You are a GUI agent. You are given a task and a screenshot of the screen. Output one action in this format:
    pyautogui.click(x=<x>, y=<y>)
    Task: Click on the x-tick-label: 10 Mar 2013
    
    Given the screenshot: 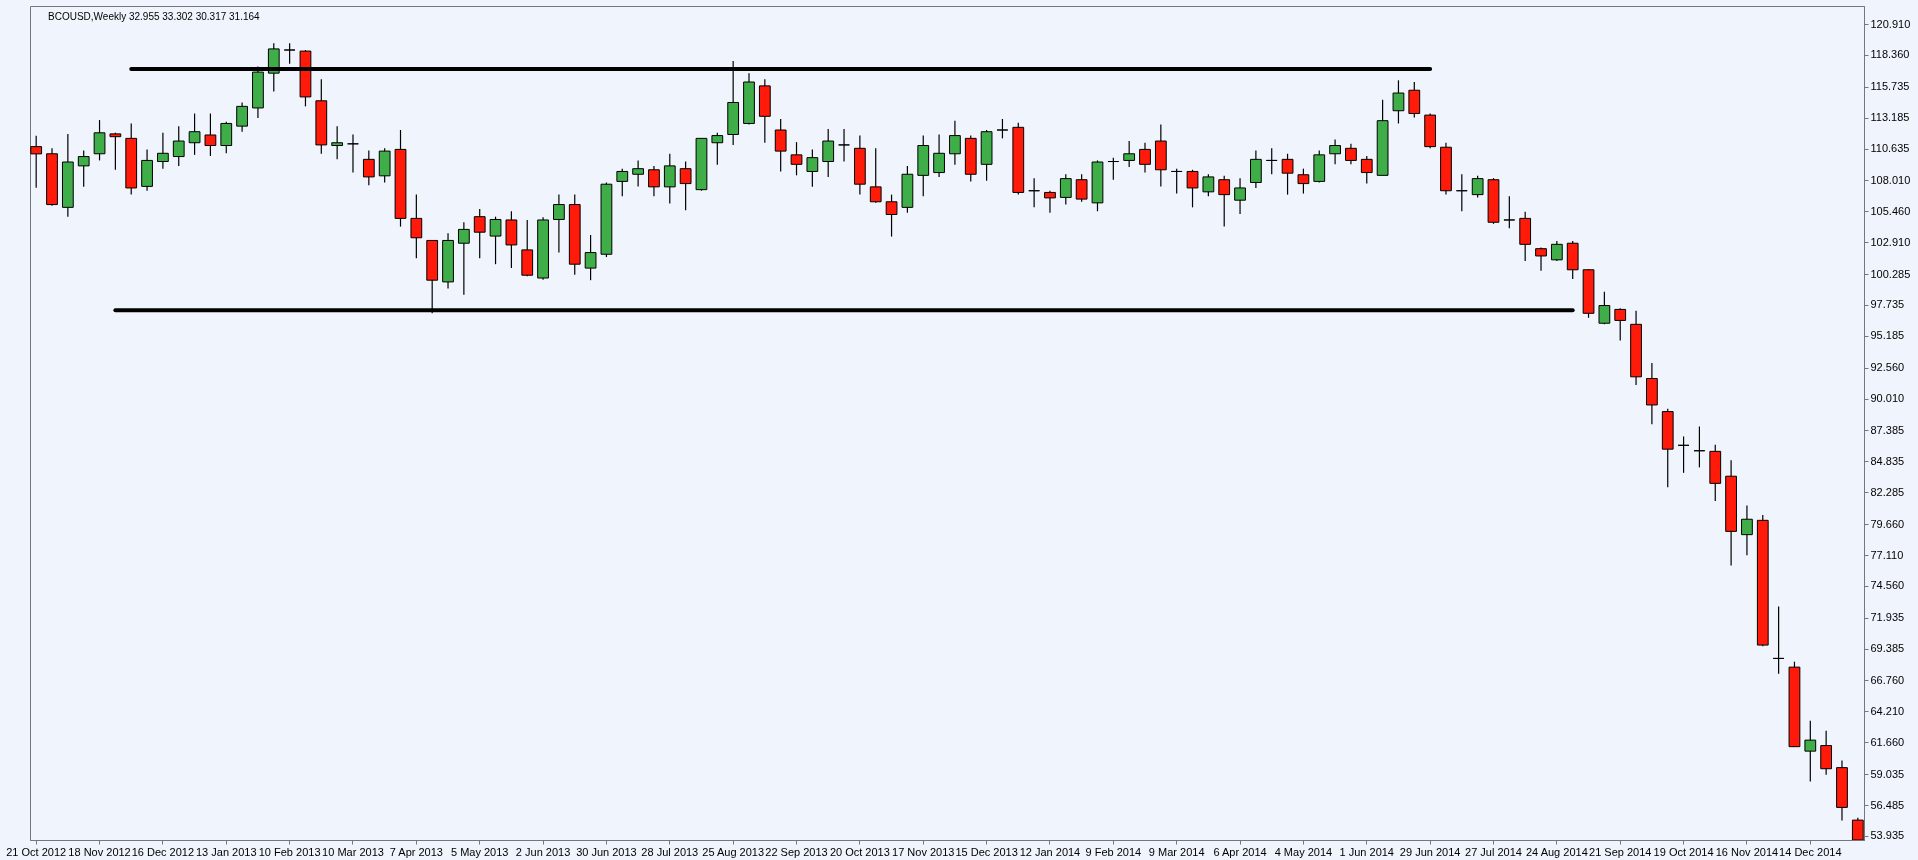 What is the action you would take?
    pyautogui.click(x=353, y=851)
    